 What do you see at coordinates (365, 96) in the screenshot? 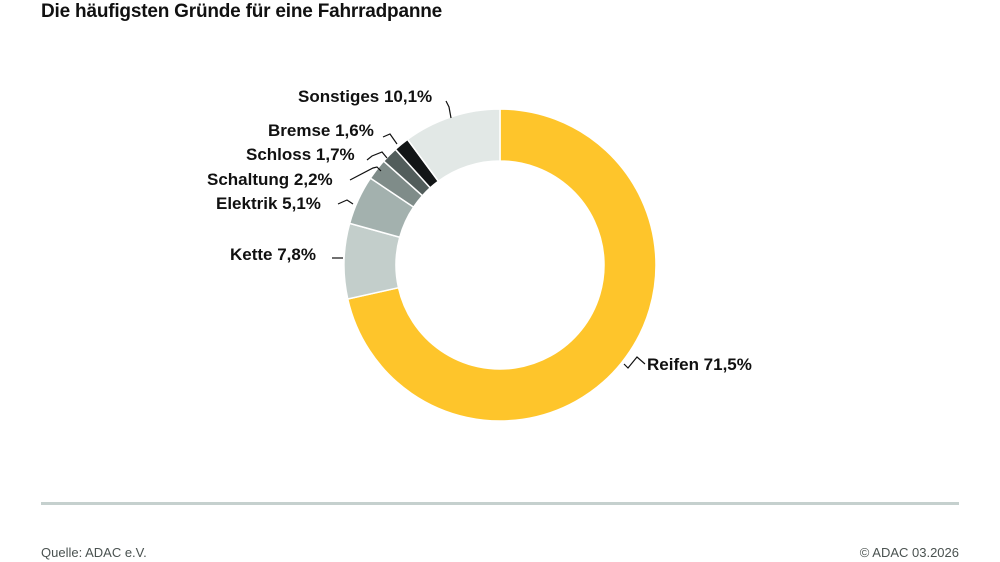
I see `label-sonstiges: Sonstiges 10,1%` at bounding box center [365, 96].